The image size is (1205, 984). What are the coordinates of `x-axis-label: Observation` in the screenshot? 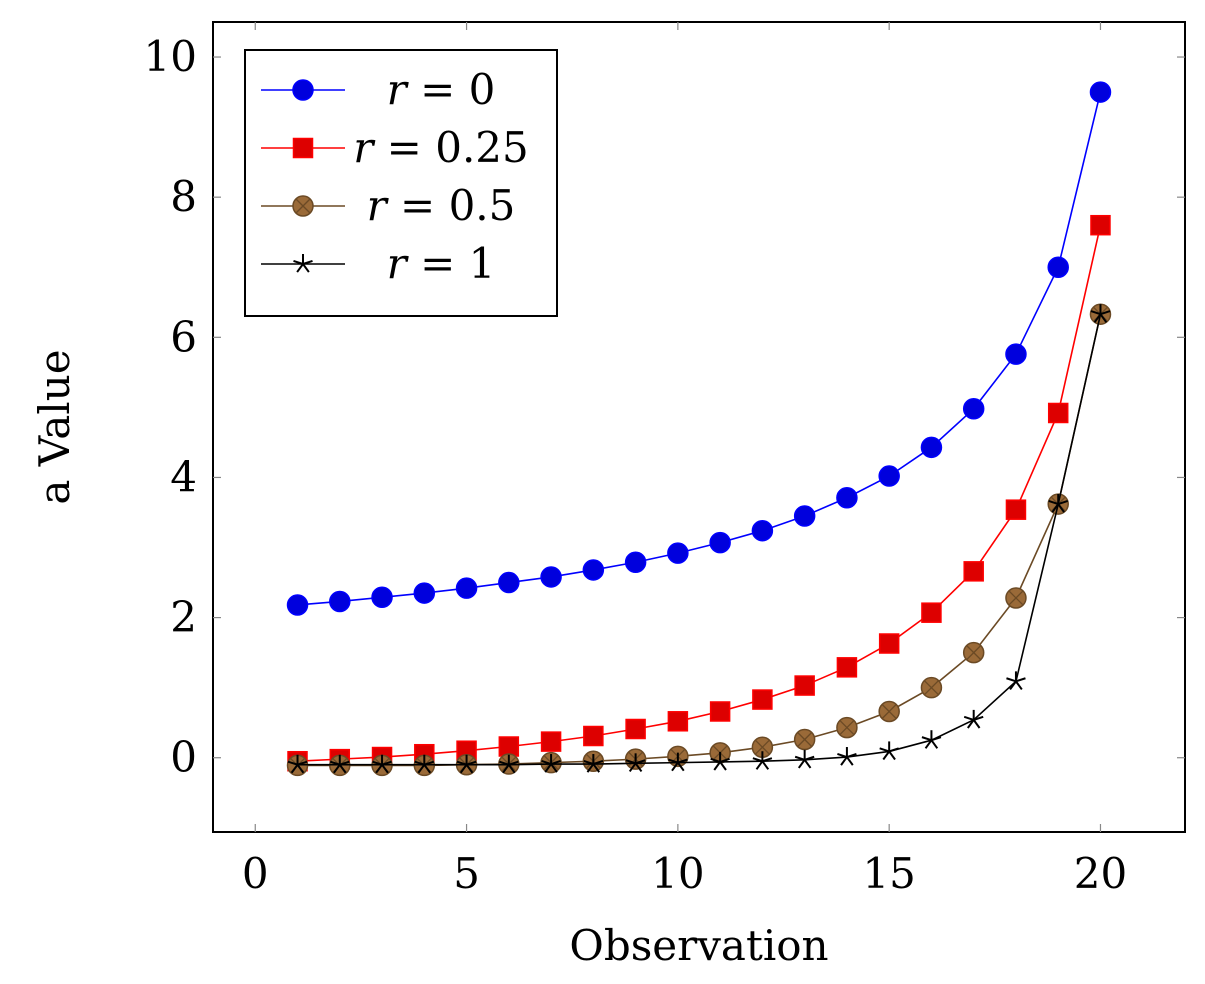 It's located at (698, 945).